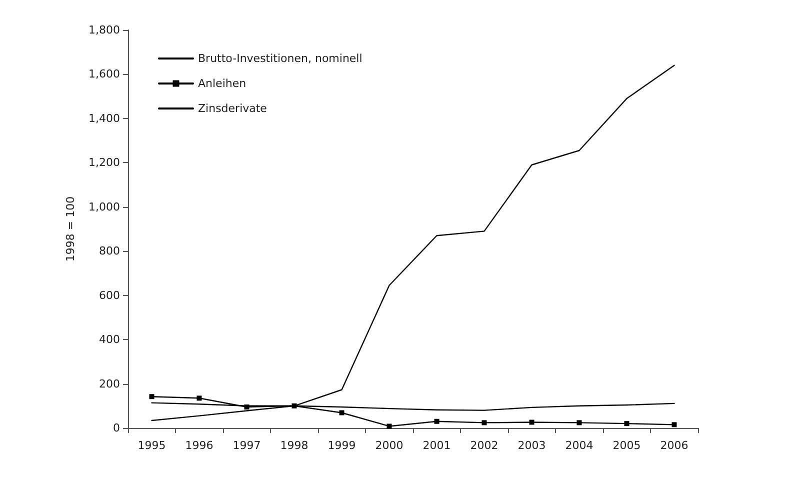 This screenshot has width=798, height=477. Describe the element at coordinates (109, 295) in the screenshot. I see `y-tick-label: 600` at that location.